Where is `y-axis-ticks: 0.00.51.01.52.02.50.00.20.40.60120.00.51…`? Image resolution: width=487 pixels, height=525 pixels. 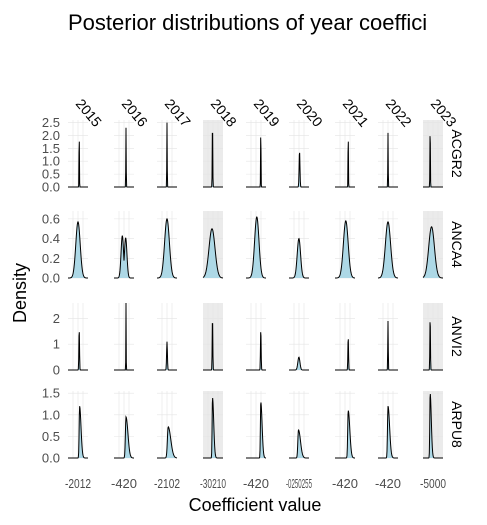 y-axis-ticks: 0.00.51.01.52.02.50.00.20.40.60120.00.51… is located at coordinates (51, 290).